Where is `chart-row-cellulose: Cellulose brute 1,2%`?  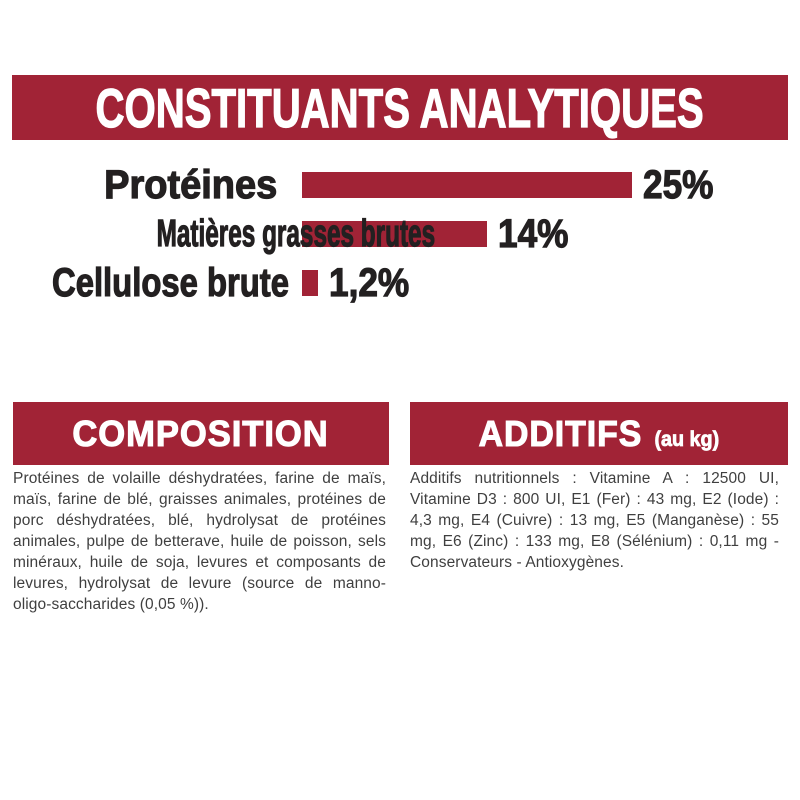
chart-row-cellulose: Cellulose brute 1,2% is located at coordinates (400, 282).